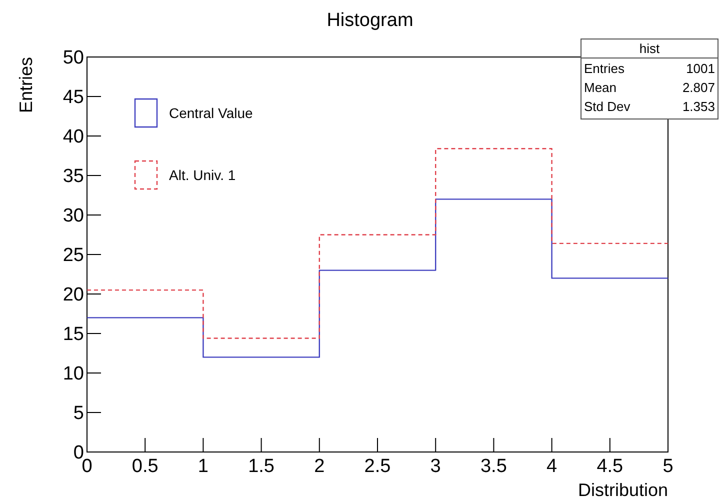  Describe the element at coordinates (211, 112) in the screenshot. I see `legend-label: Central Value` at that location.